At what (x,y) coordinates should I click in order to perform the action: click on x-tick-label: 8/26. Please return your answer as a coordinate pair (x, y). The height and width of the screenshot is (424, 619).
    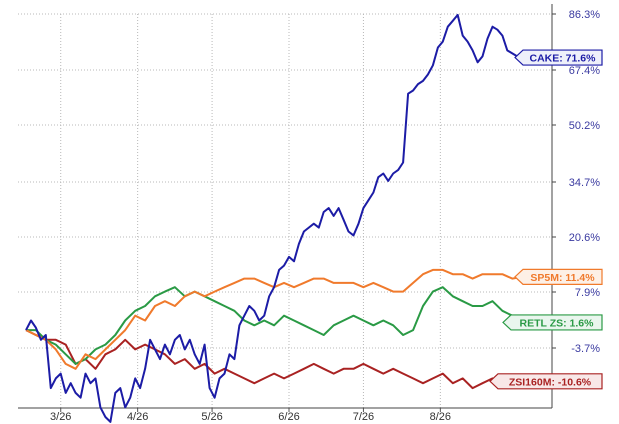
    Looking at the image, I should click on (440, 417).